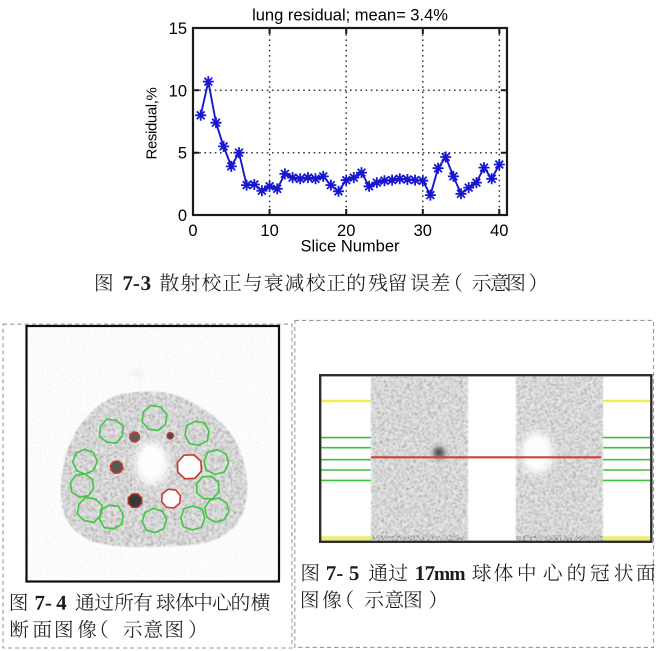 This screenshot has height=651, width=656. What do you see at coordinates (350, 16) in the screenshot?
I see `svg-text: lung residual; mean= 3.4%` at bounding box center [350, 16].